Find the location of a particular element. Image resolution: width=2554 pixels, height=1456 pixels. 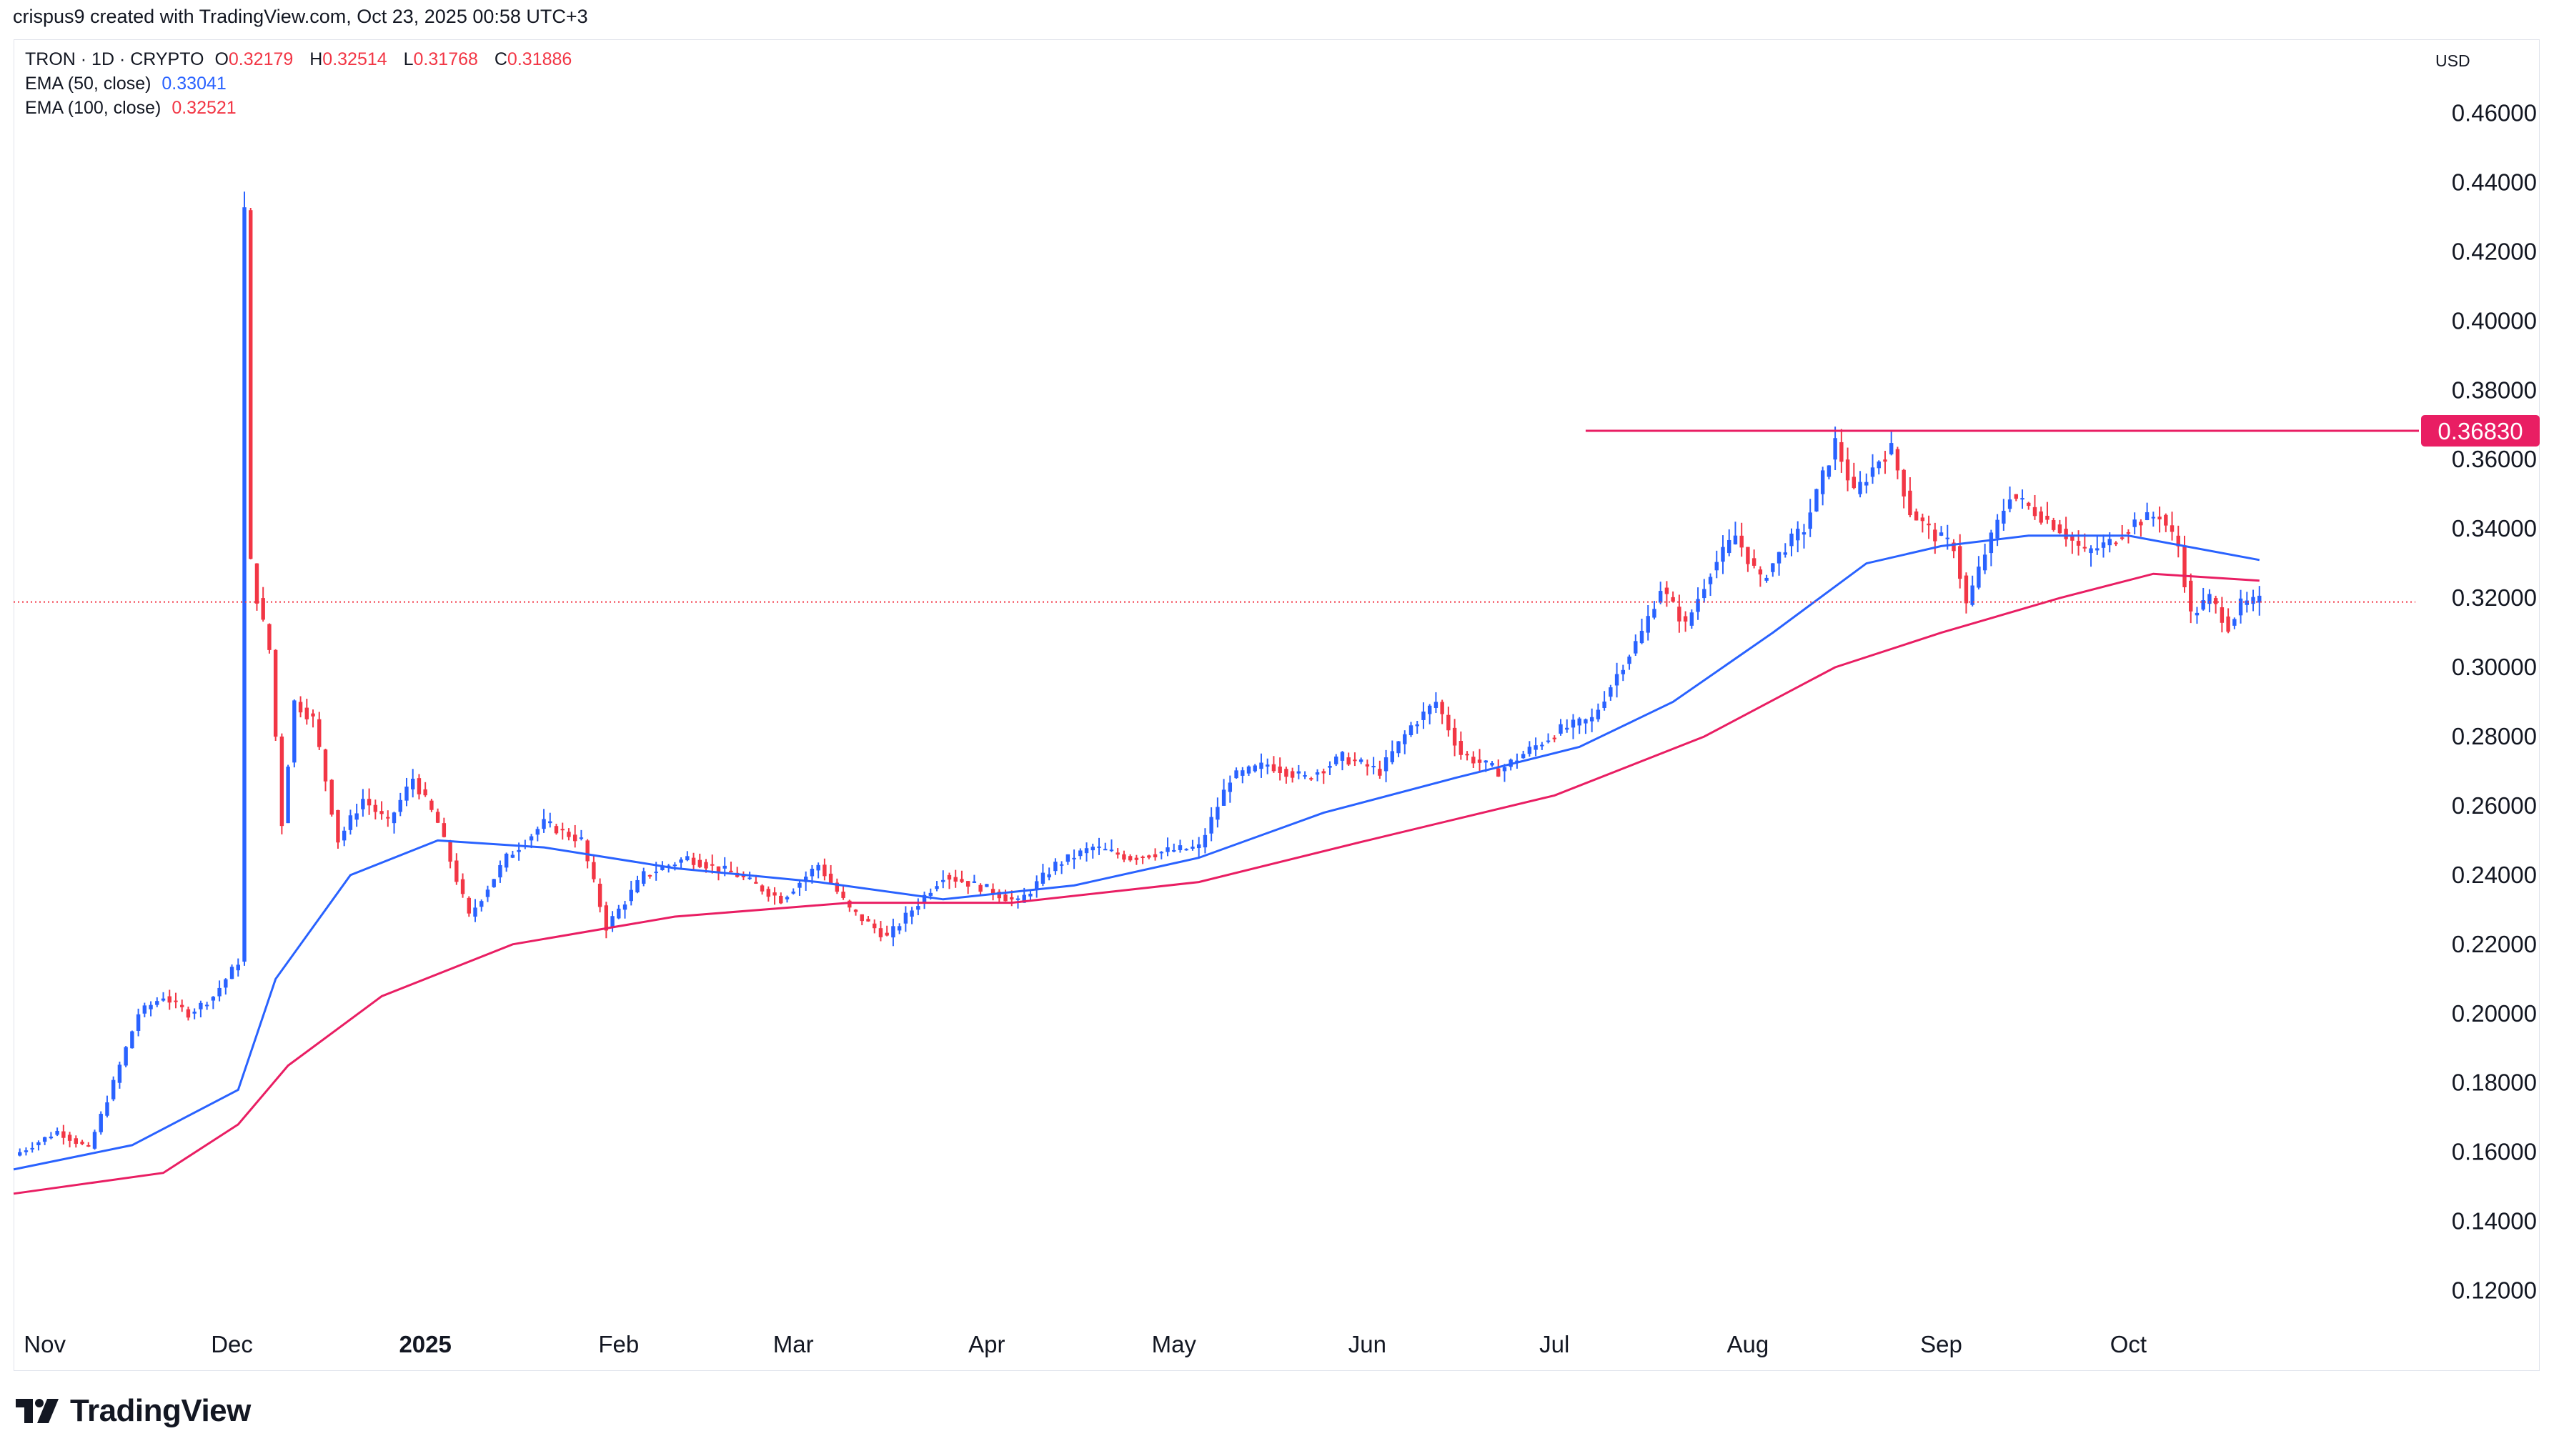

x-tick-label: Sep is located at coordinates (1941, 1344).